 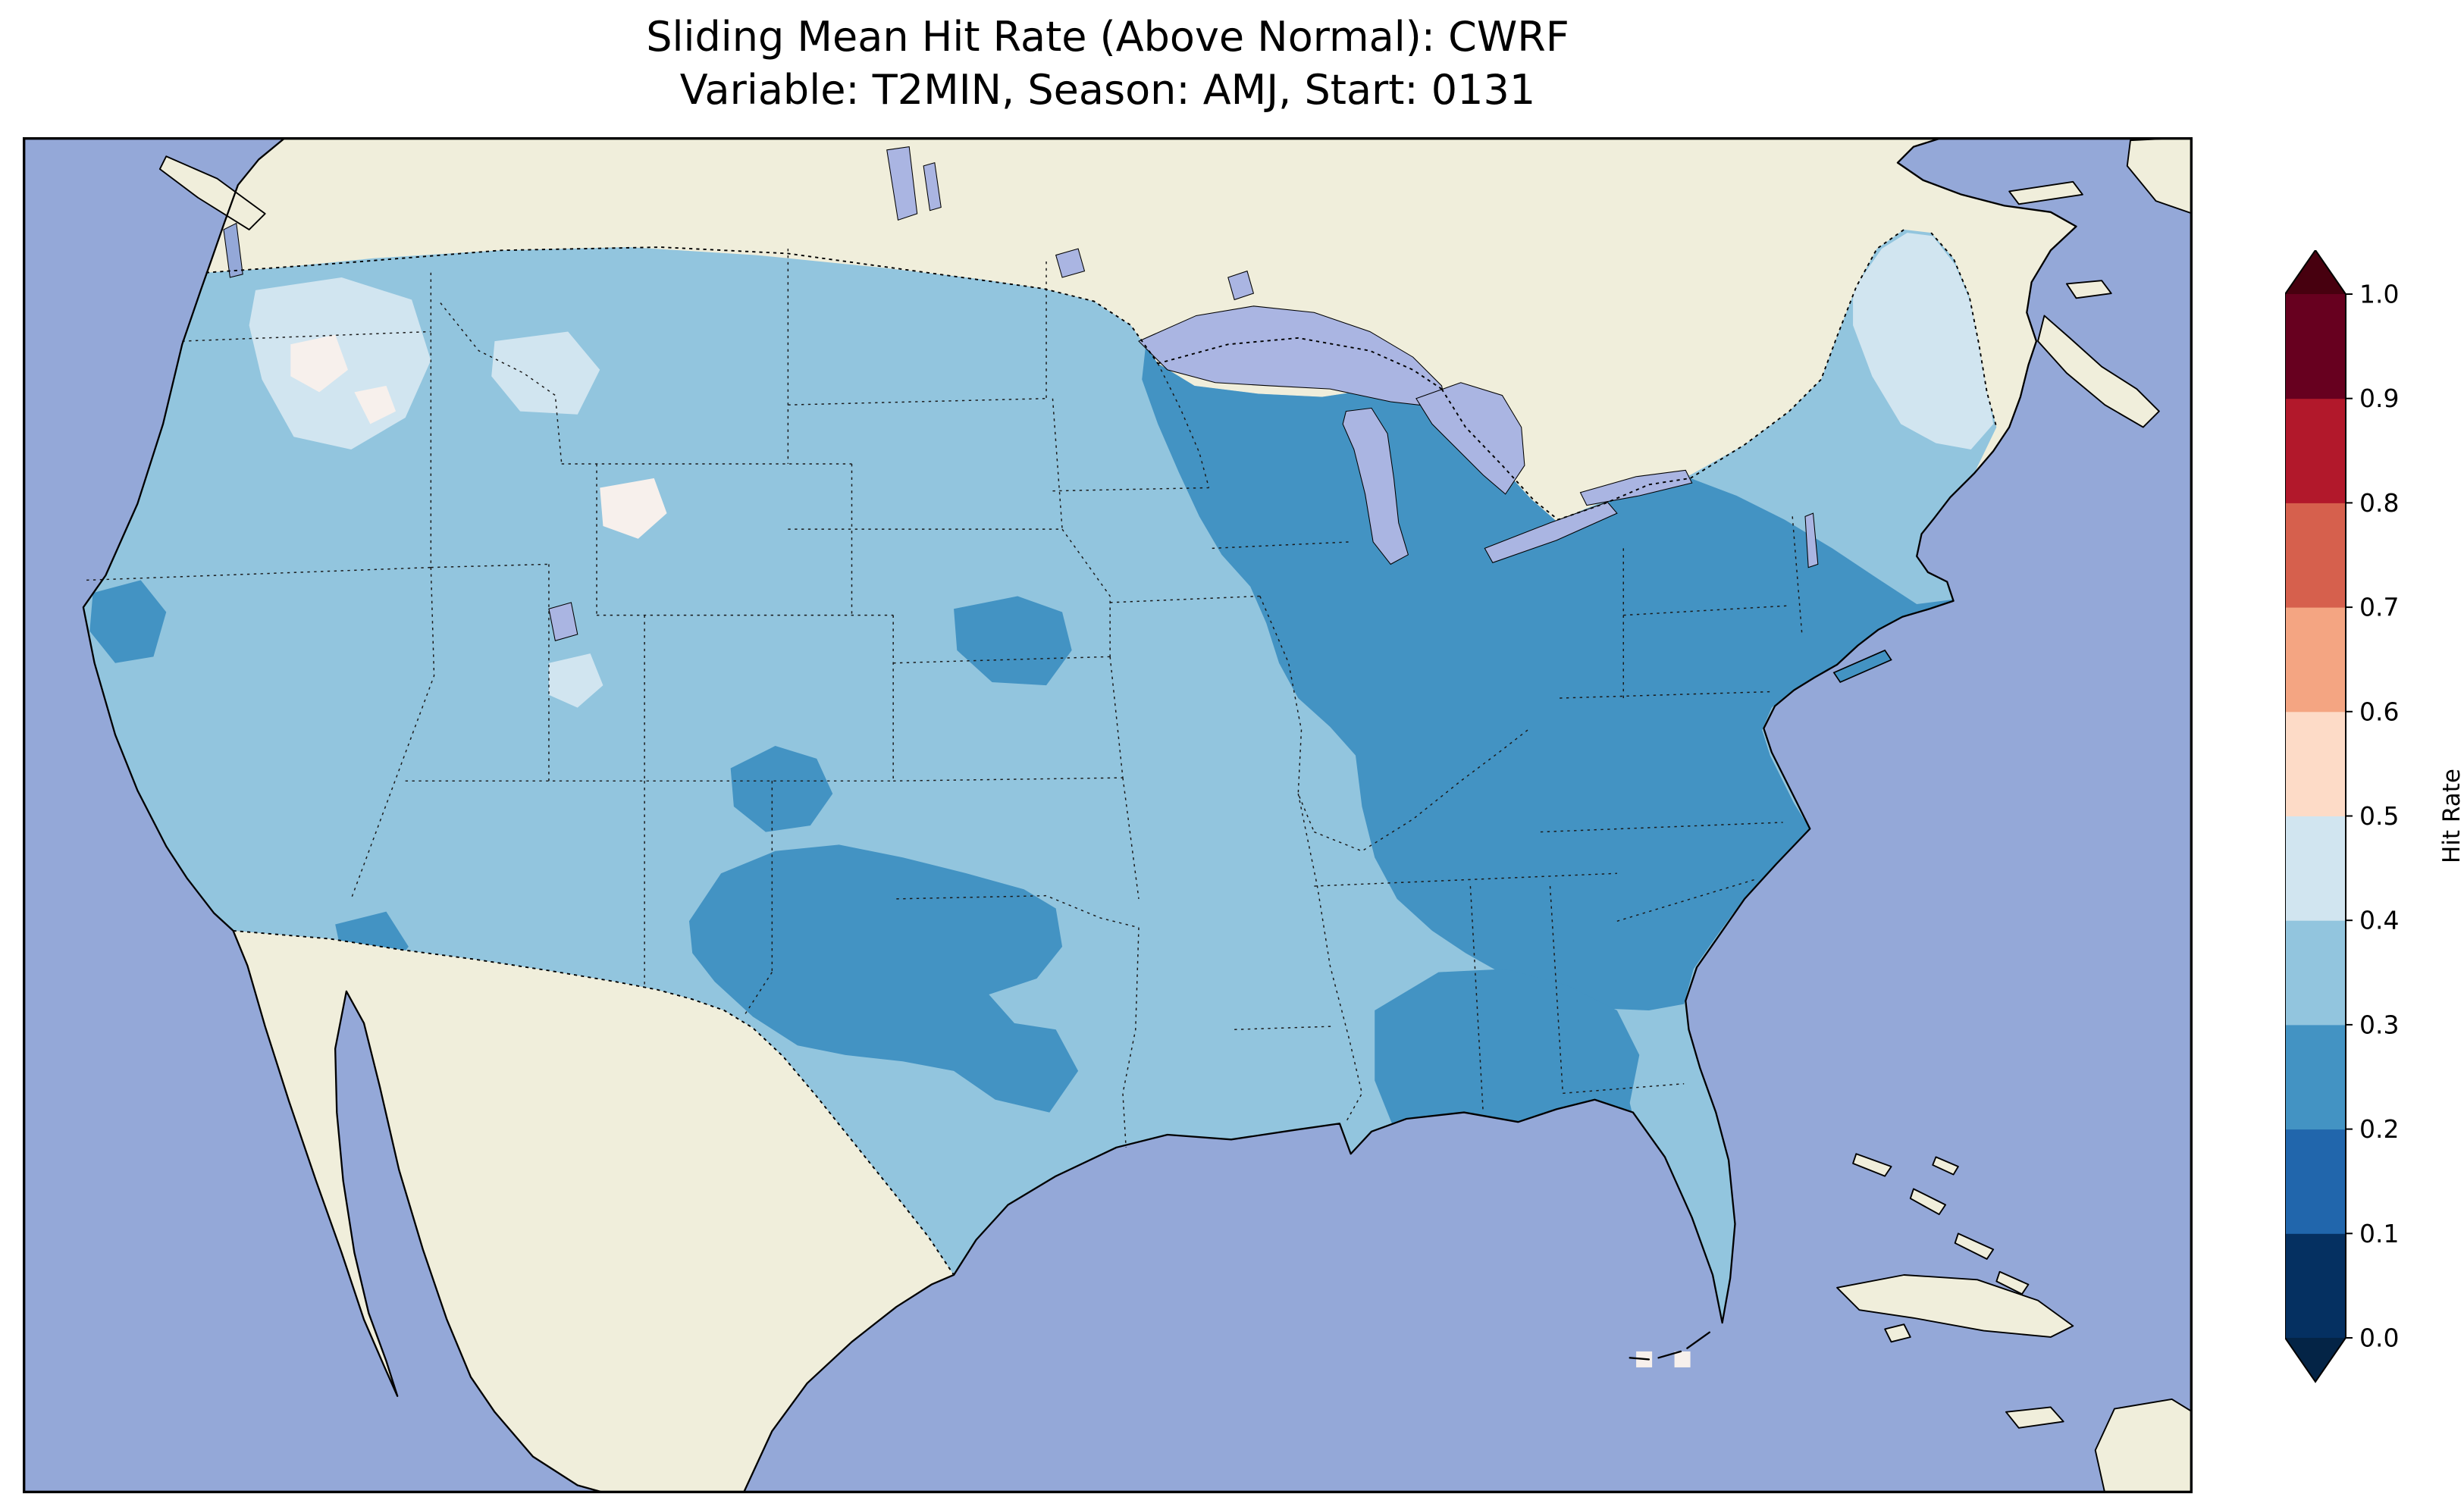 What do you see at coordinates (128, 621) in the screenshot?
I see `dark-region-north-california` at bounding box center [128, 621].